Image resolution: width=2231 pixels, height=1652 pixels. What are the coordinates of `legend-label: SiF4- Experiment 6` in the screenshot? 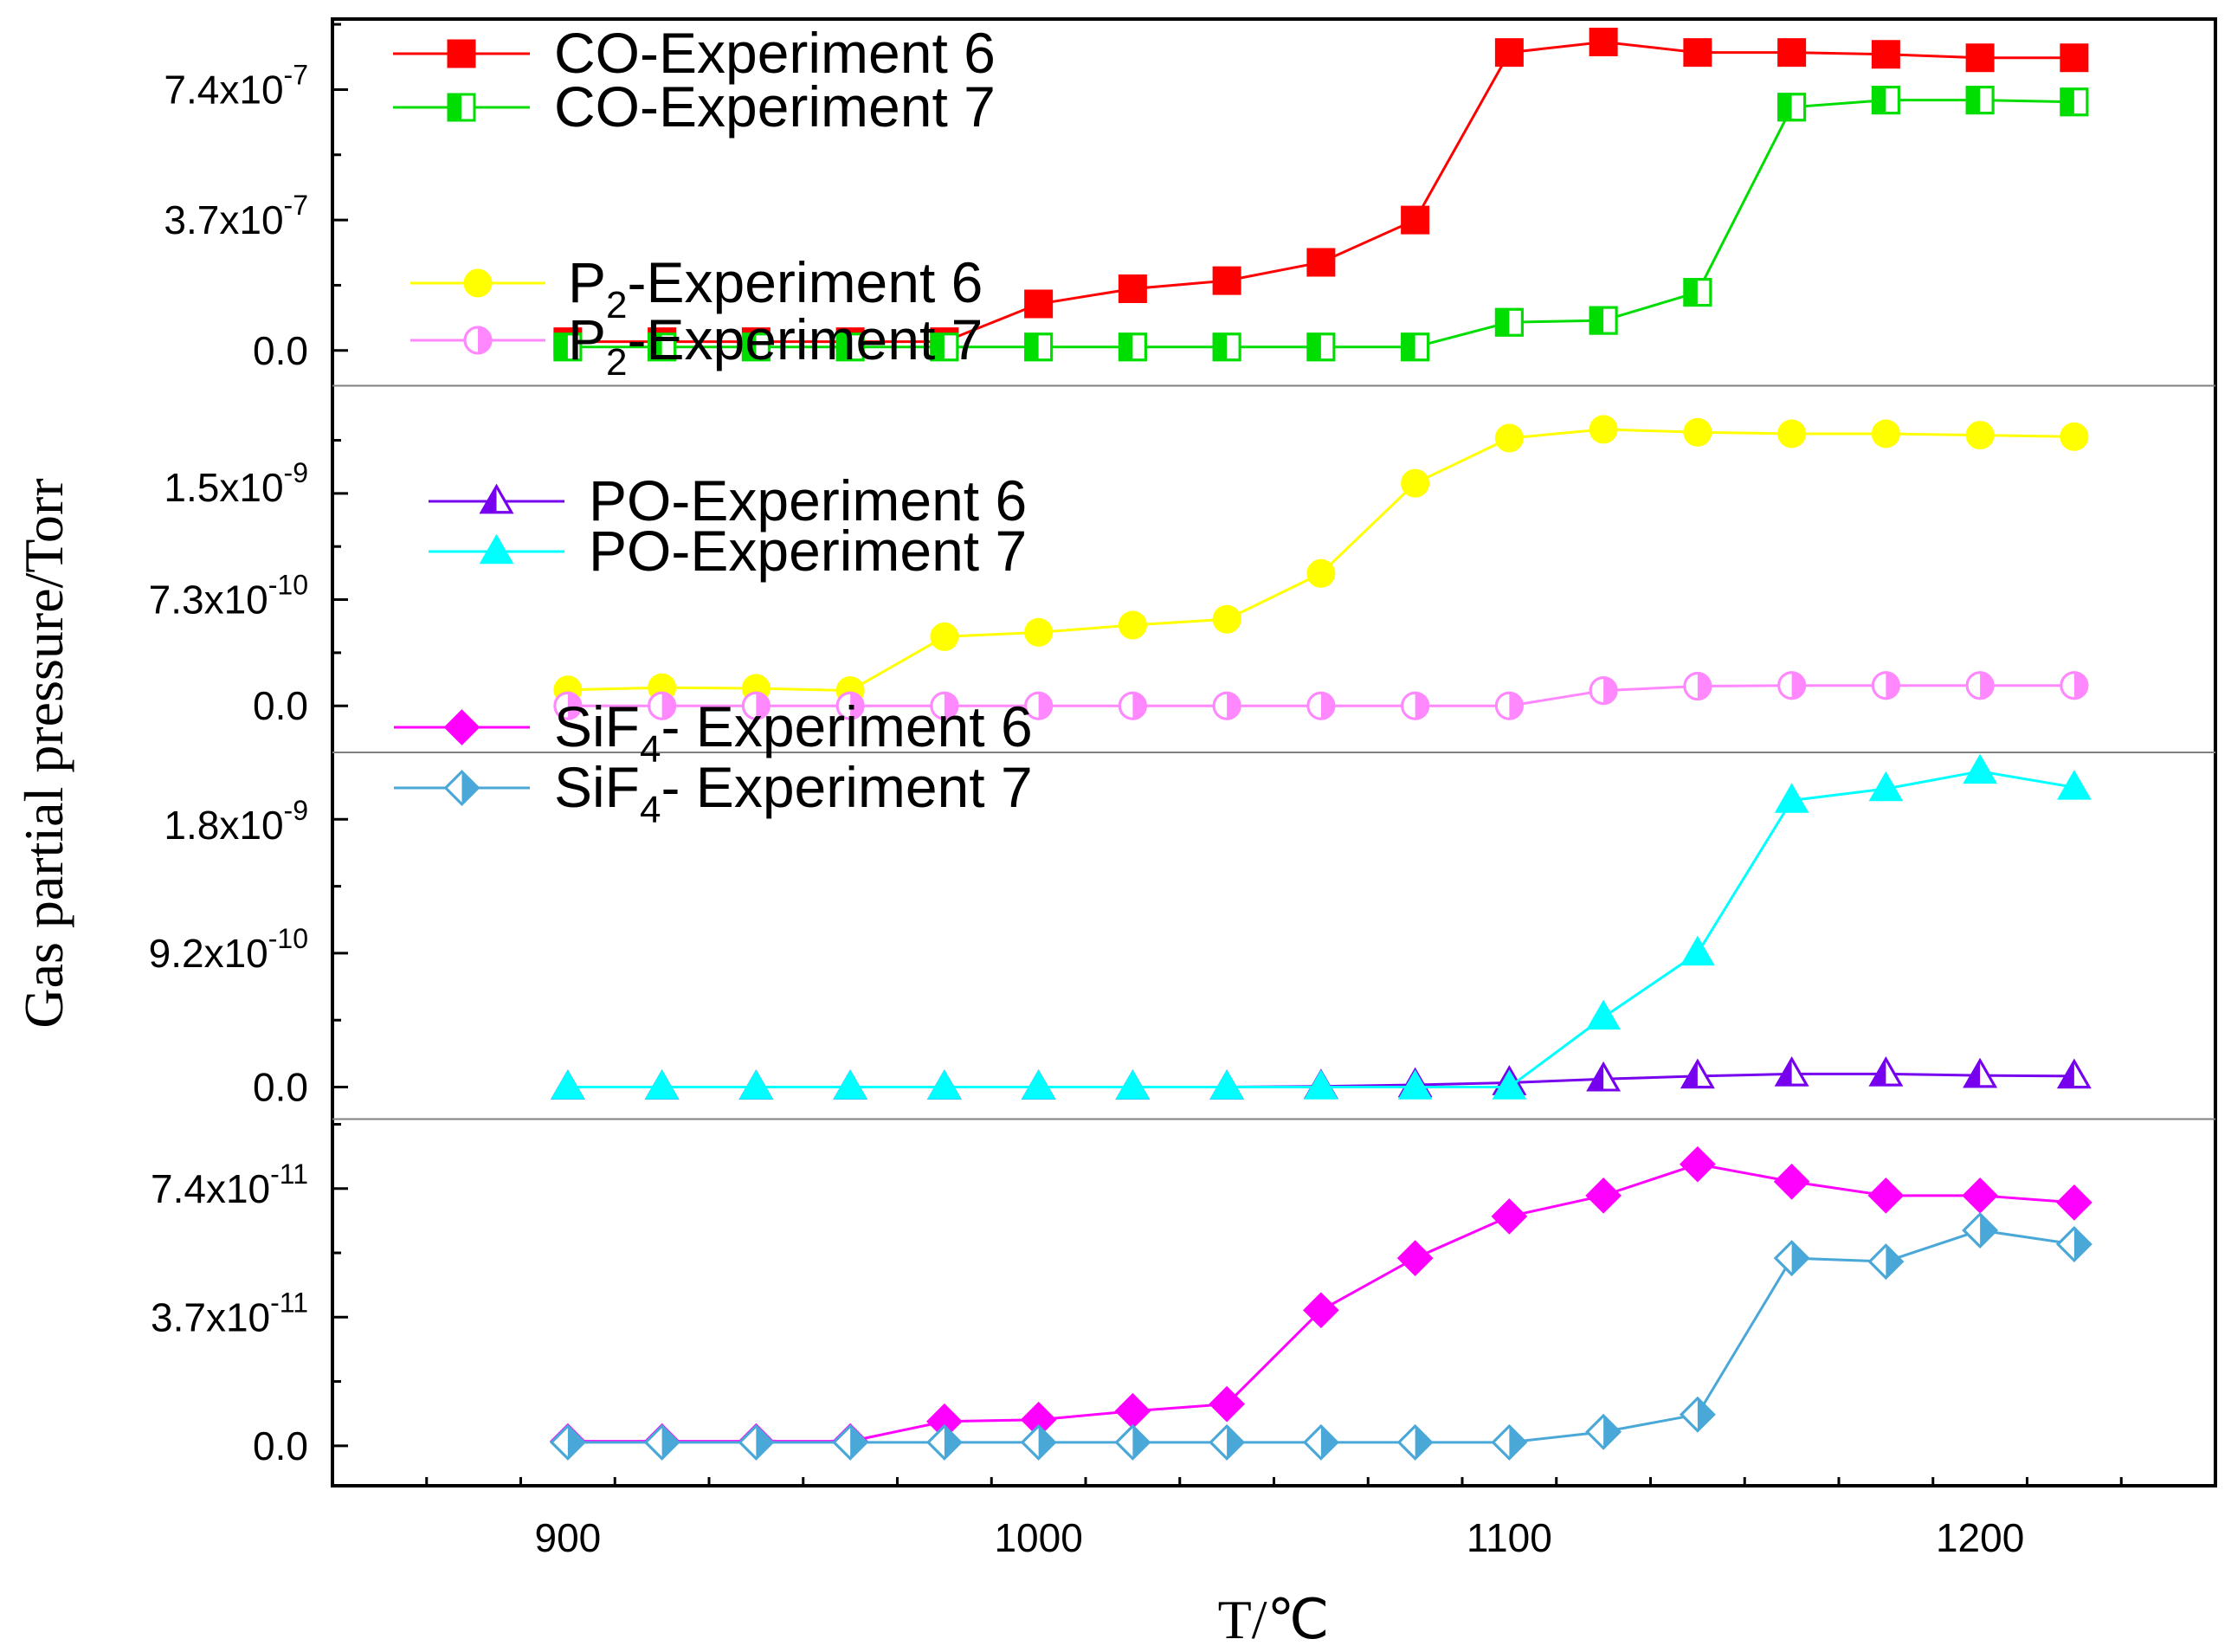 It's located at (793, 732).